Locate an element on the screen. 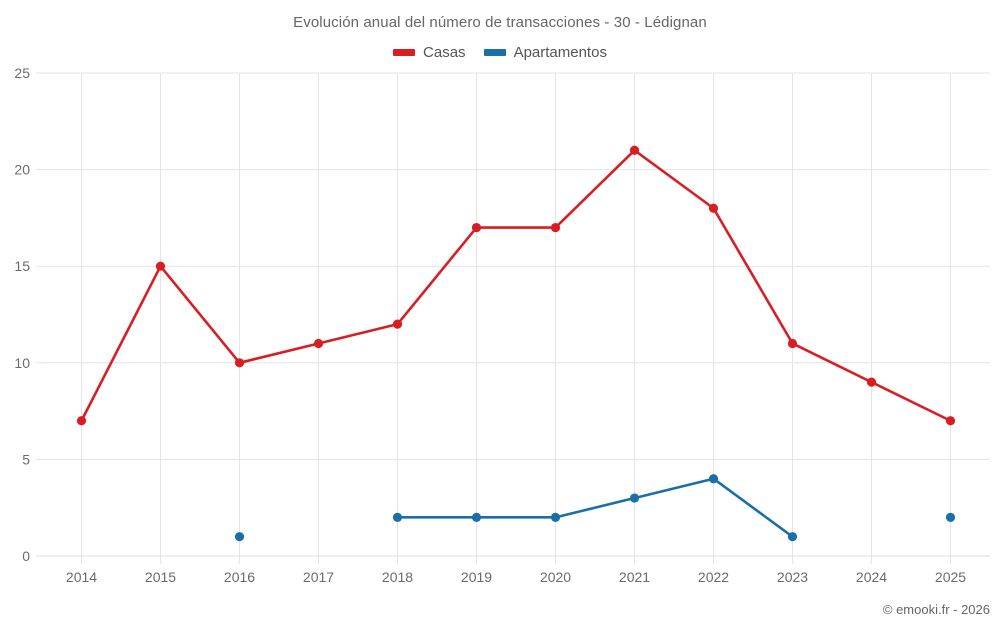  copyright-note: © emooki.fr - 2026 is located at coordinates (936, 609).